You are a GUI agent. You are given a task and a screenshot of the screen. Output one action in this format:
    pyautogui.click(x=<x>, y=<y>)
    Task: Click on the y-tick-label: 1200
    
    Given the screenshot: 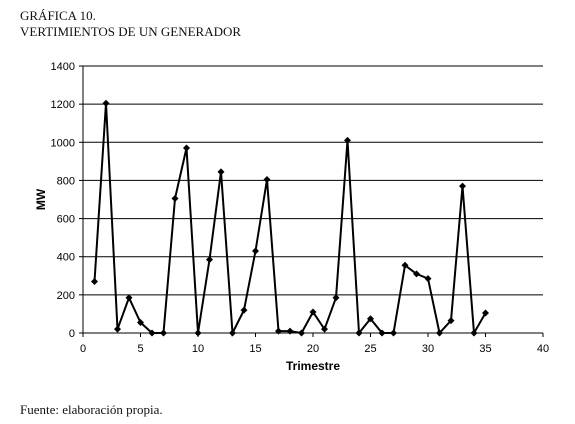 What is the action you would take?
    pyautogui.click(x=63, y=105)
    